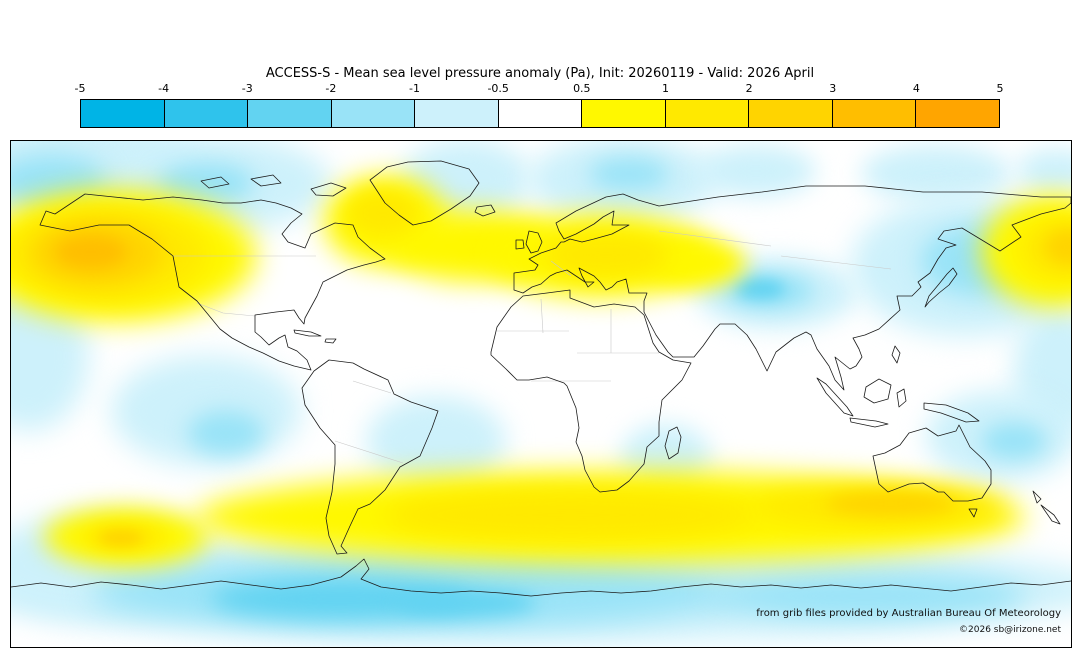 The image size is (1080, 658). Describe the element at coordinates (91, 252) in the screenshot. I see `anomaly-region-north-pacific-max` at that location.